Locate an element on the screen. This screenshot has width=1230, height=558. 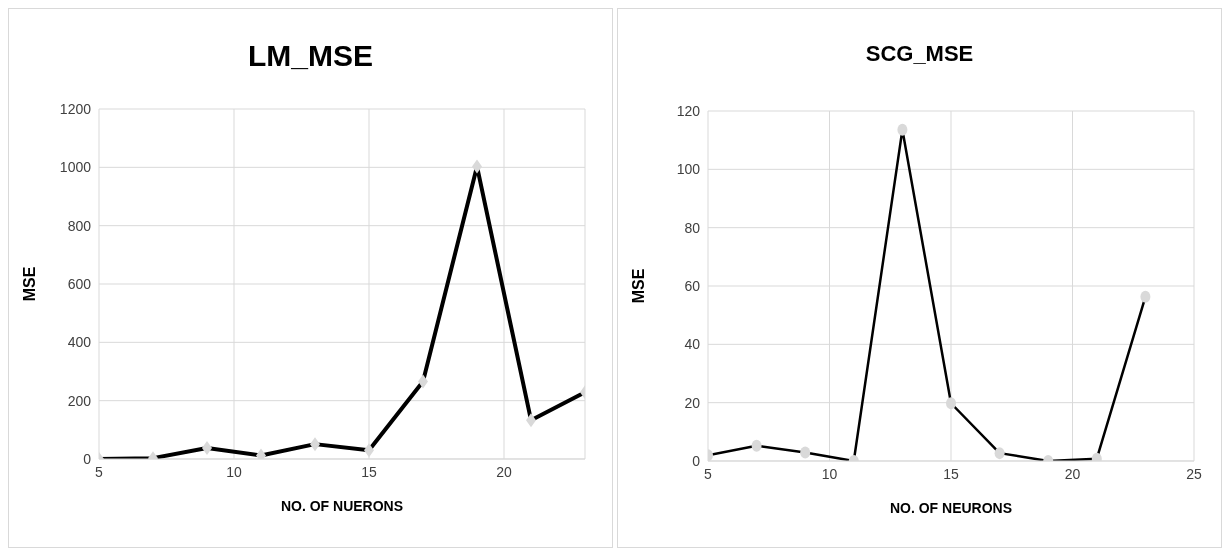
y-tick-label: 200 is located at coordinates (79, 400).